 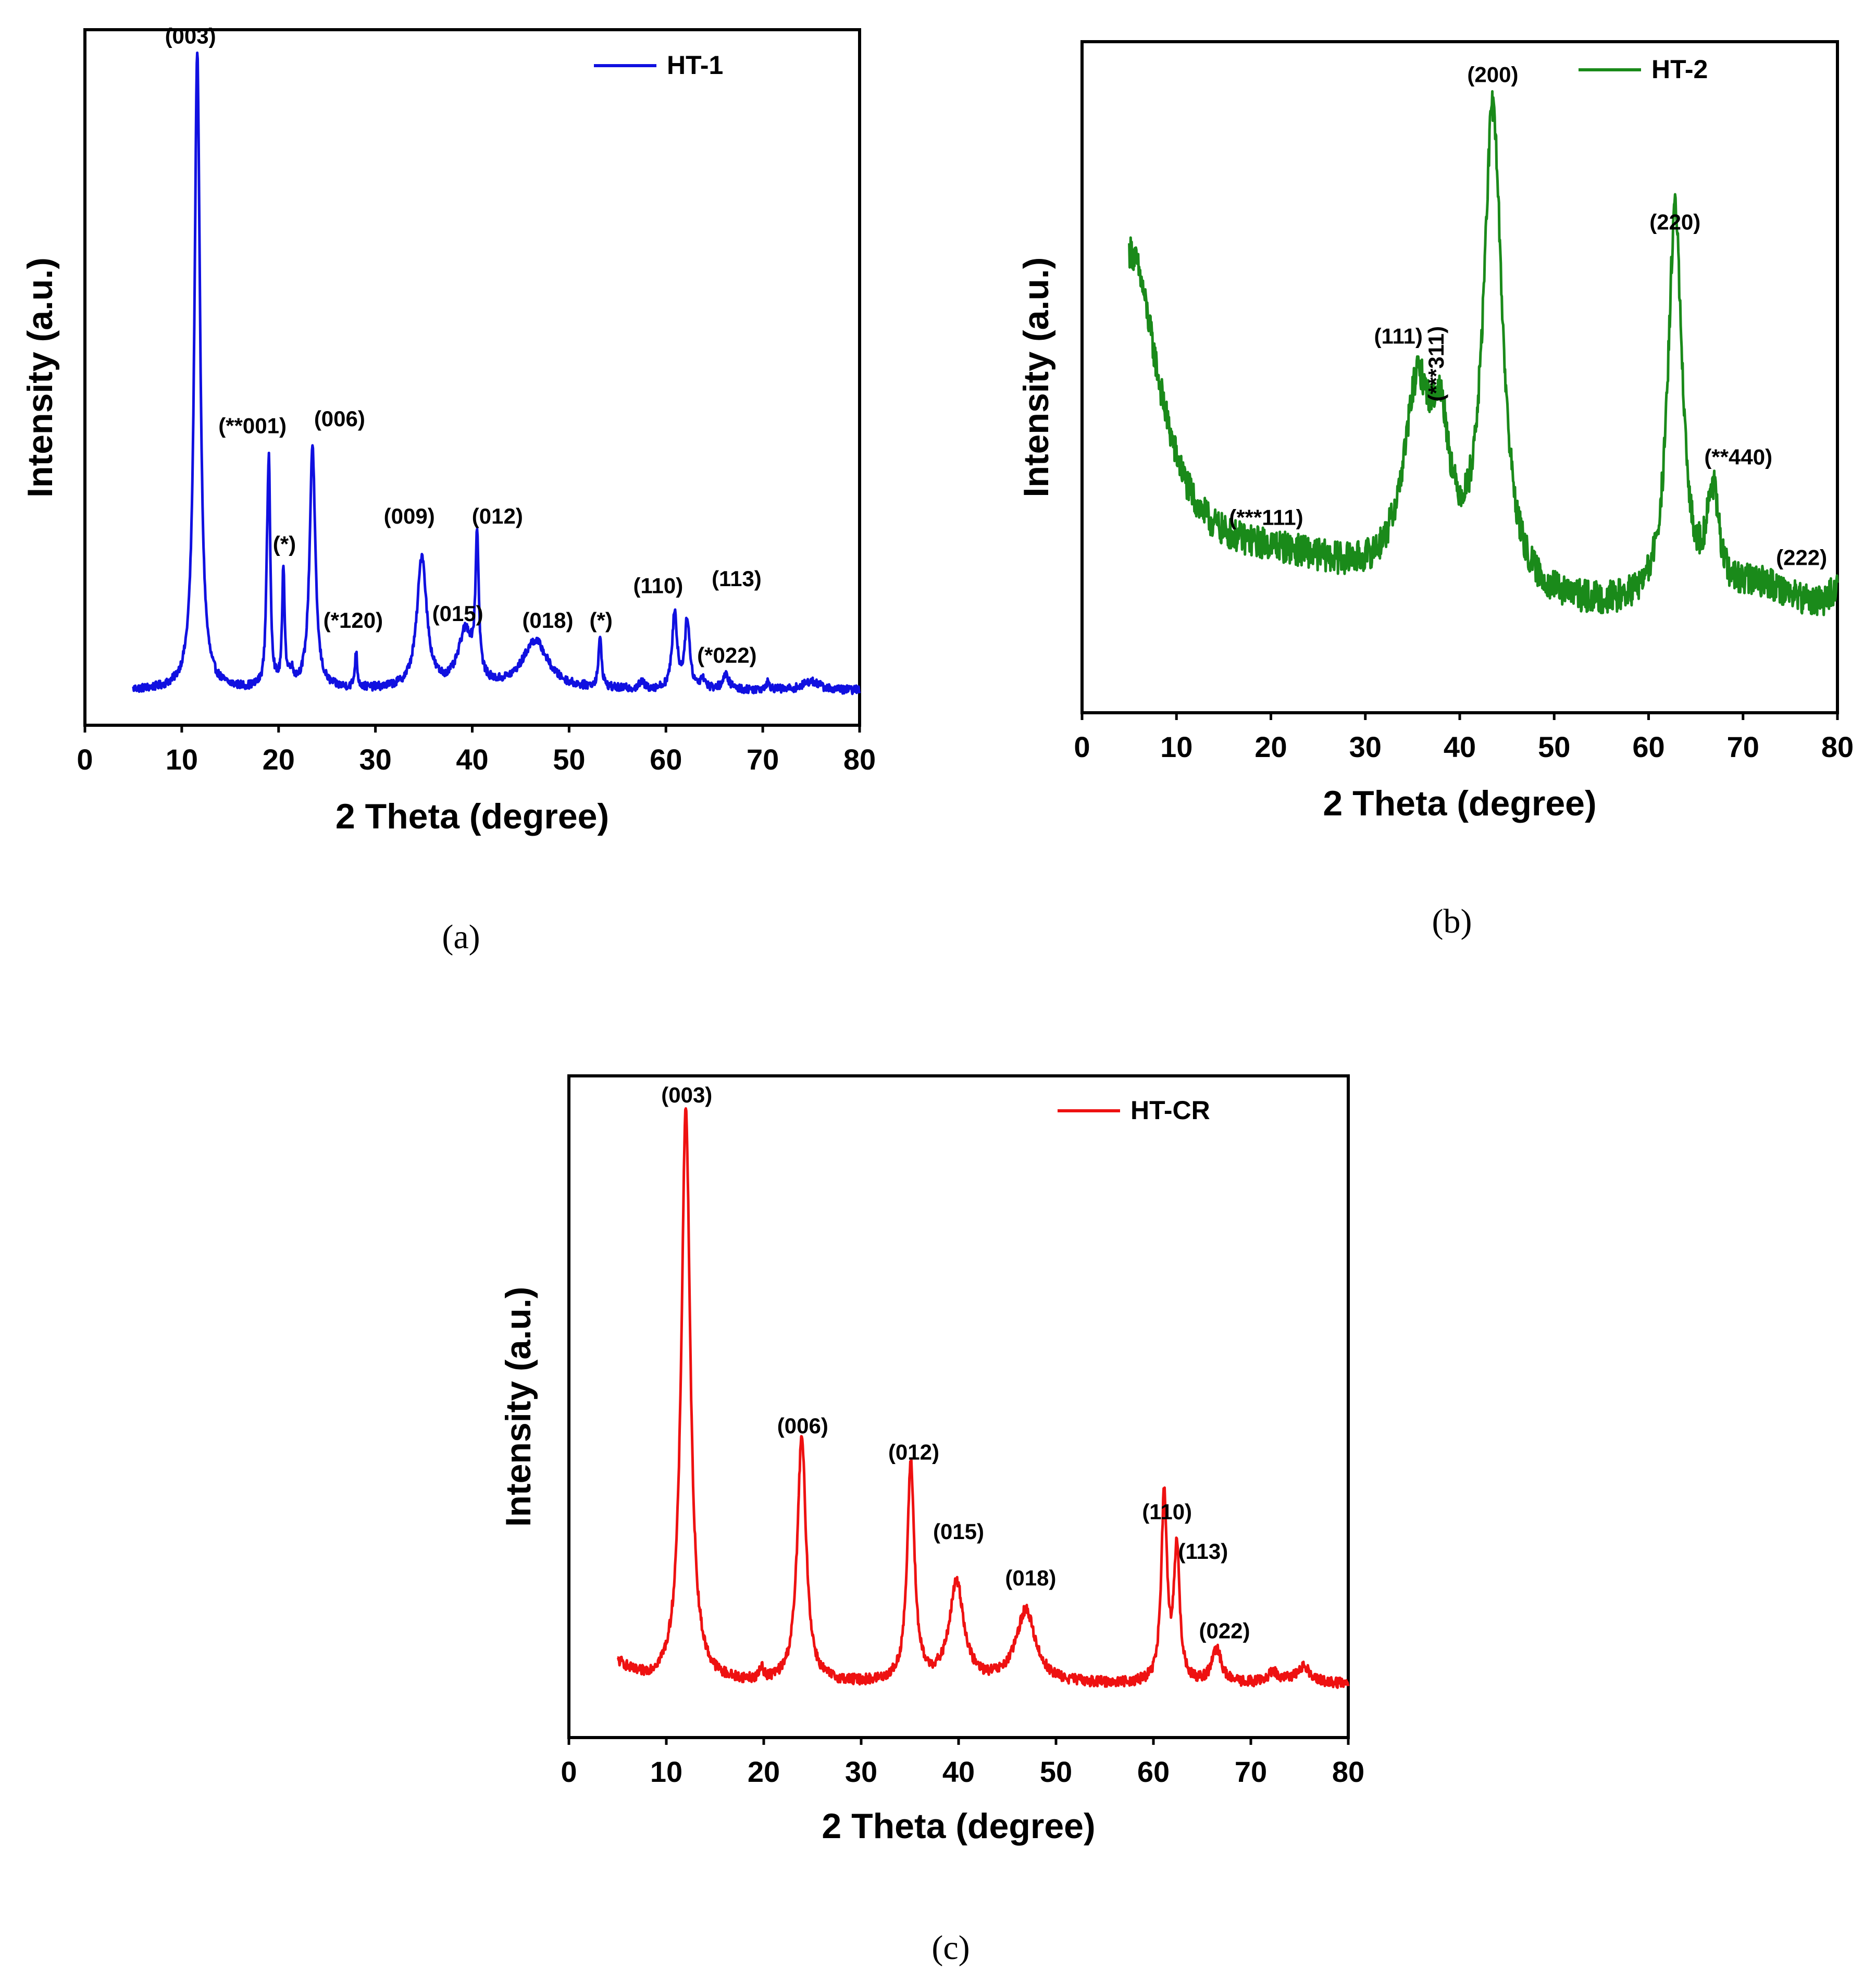 What do you see at coordinates (1266, 517) in the screenshot?
I see `peak-label: (***111)` at bounding box center [1266, 517].